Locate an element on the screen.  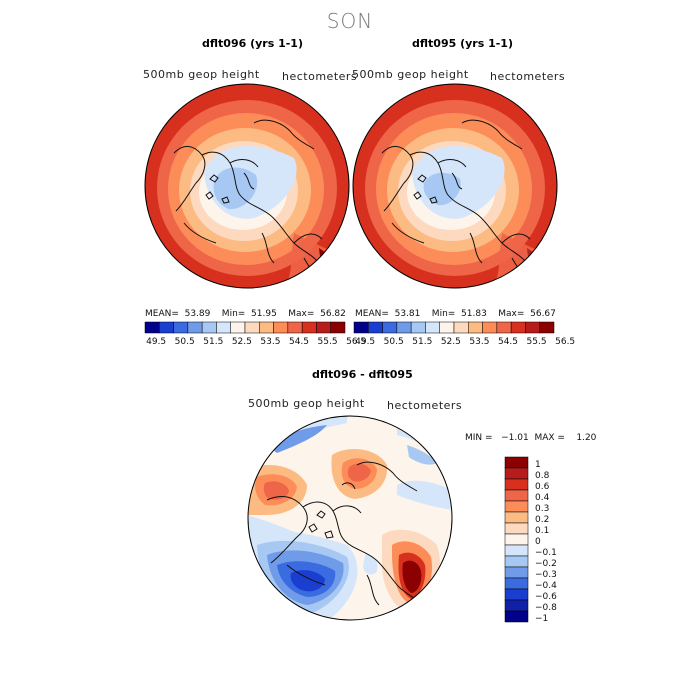
panel1-title: dflt096 (yrs 1-1) is located at coordinates (252, 43).